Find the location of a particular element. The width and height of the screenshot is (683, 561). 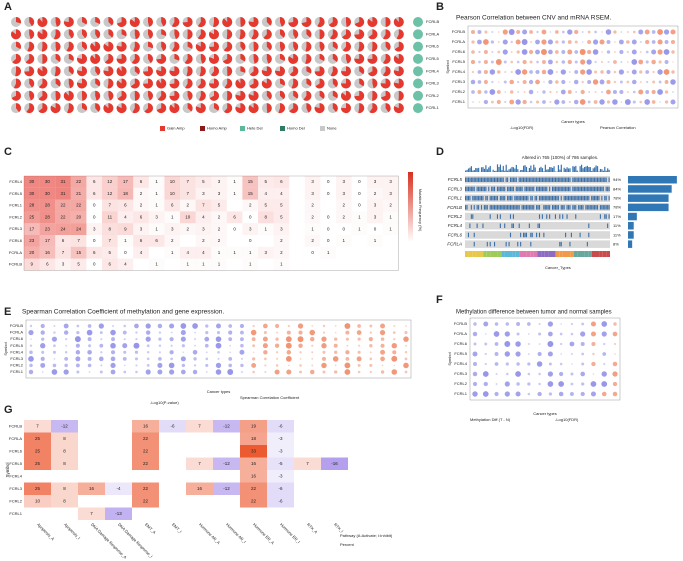

cell-value: 0 is located at coordinates (328, 240).